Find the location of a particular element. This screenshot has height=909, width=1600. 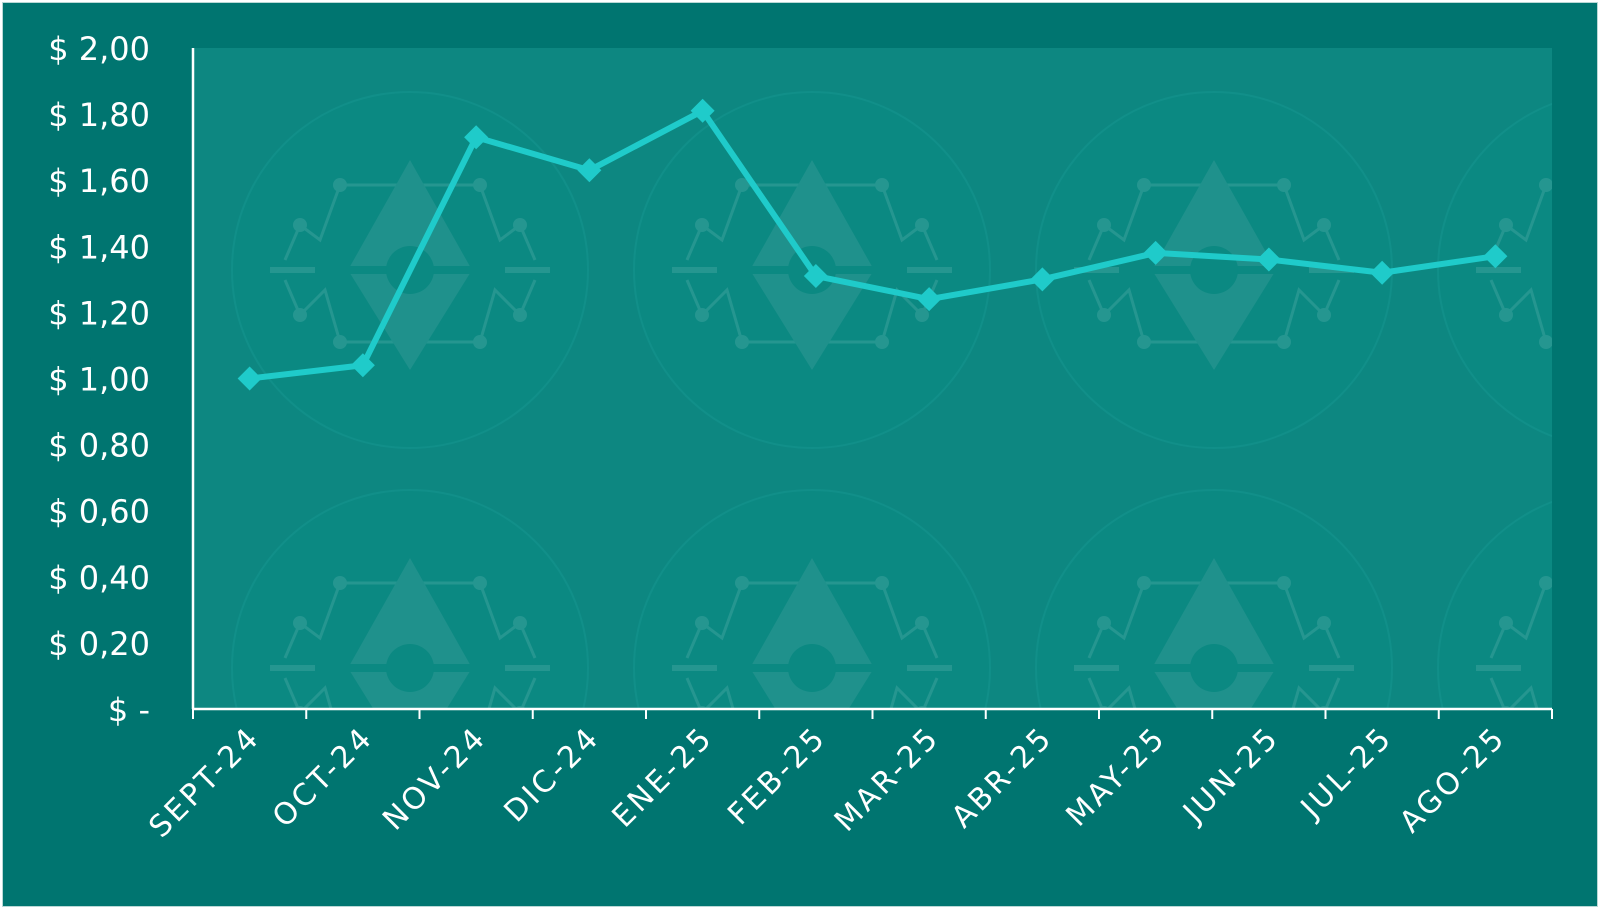

x-tick-label: JUL-25 is located at coordinates (1346, 773).